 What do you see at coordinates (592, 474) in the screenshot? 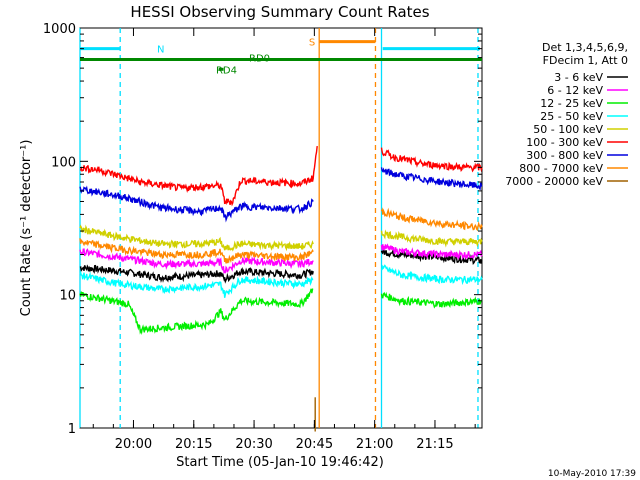
I see `footer-timestamp: 10-May-2010 17:39` at bounding box center [592, 474].